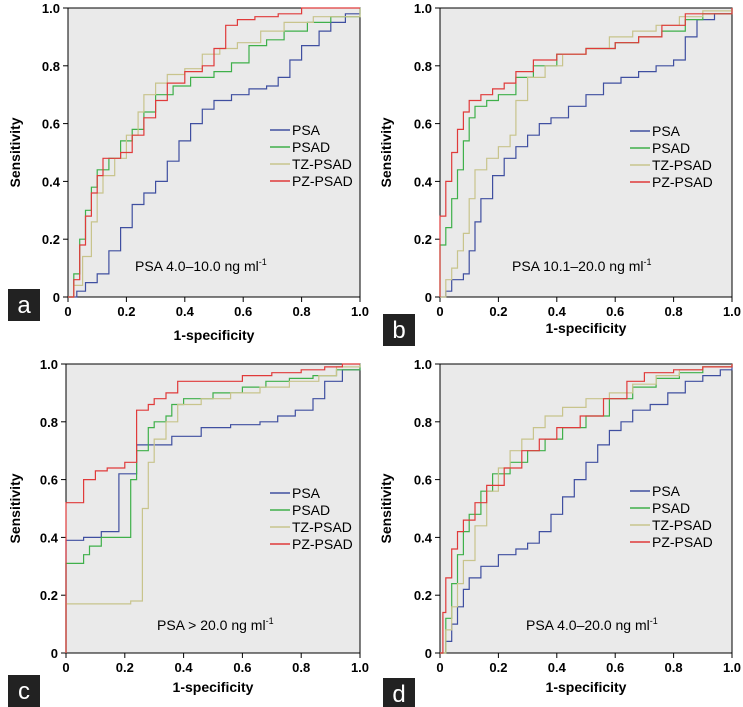  I want to click on panel-annotation: PSA > 20.0 ng ml-1, so click(215, 624).